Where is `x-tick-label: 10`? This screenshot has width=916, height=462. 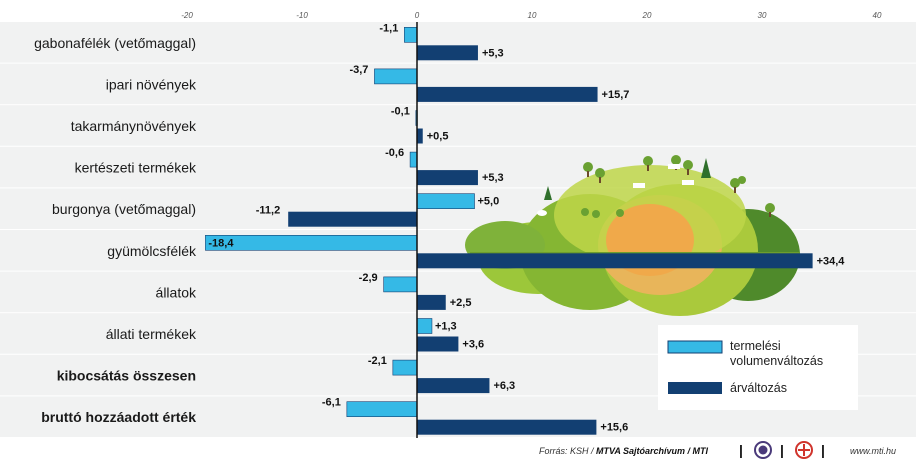
x-tick-label: 10 is located at coordinates (532, 15).